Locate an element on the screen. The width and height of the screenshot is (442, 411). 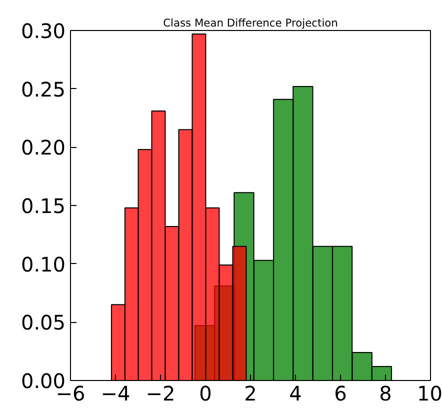
x-tick-label: 4 is located at coordinates (295, 394).